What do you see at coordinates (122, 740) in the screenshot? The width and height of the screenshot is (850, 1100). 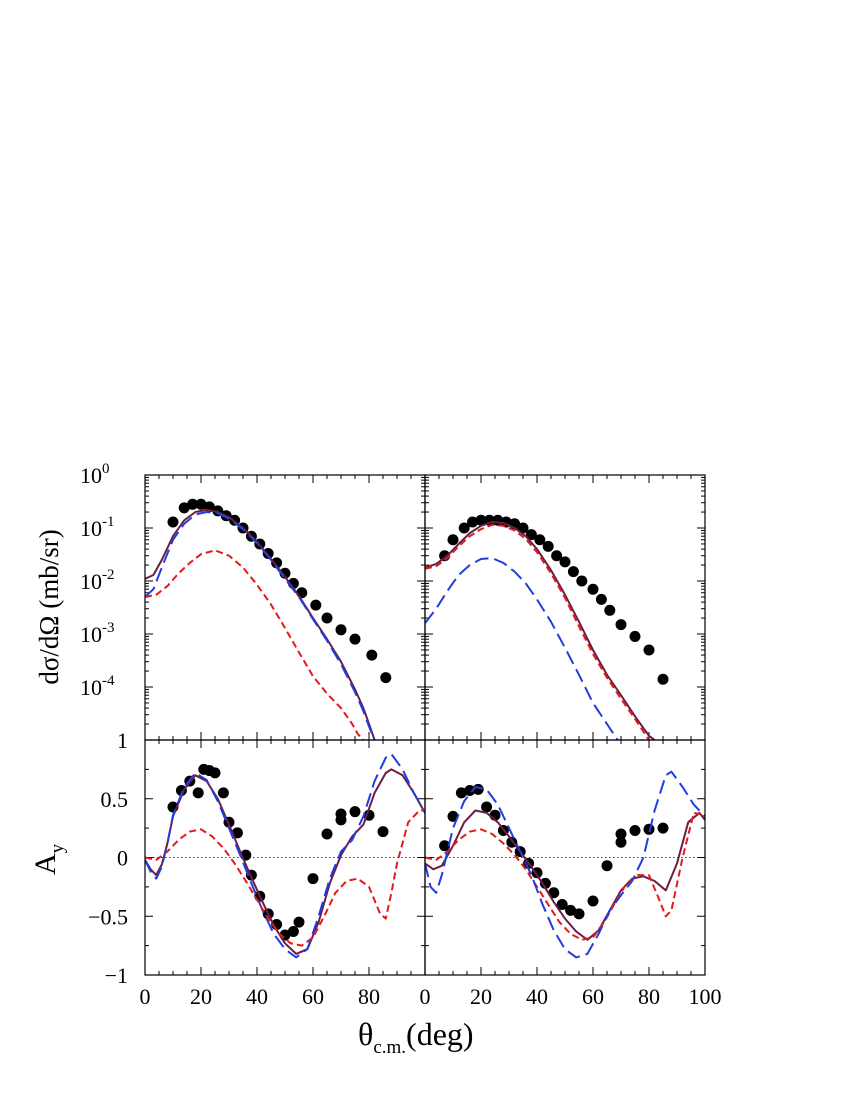 I see `y-tick-label: 1` at bounding box center [122, 740].